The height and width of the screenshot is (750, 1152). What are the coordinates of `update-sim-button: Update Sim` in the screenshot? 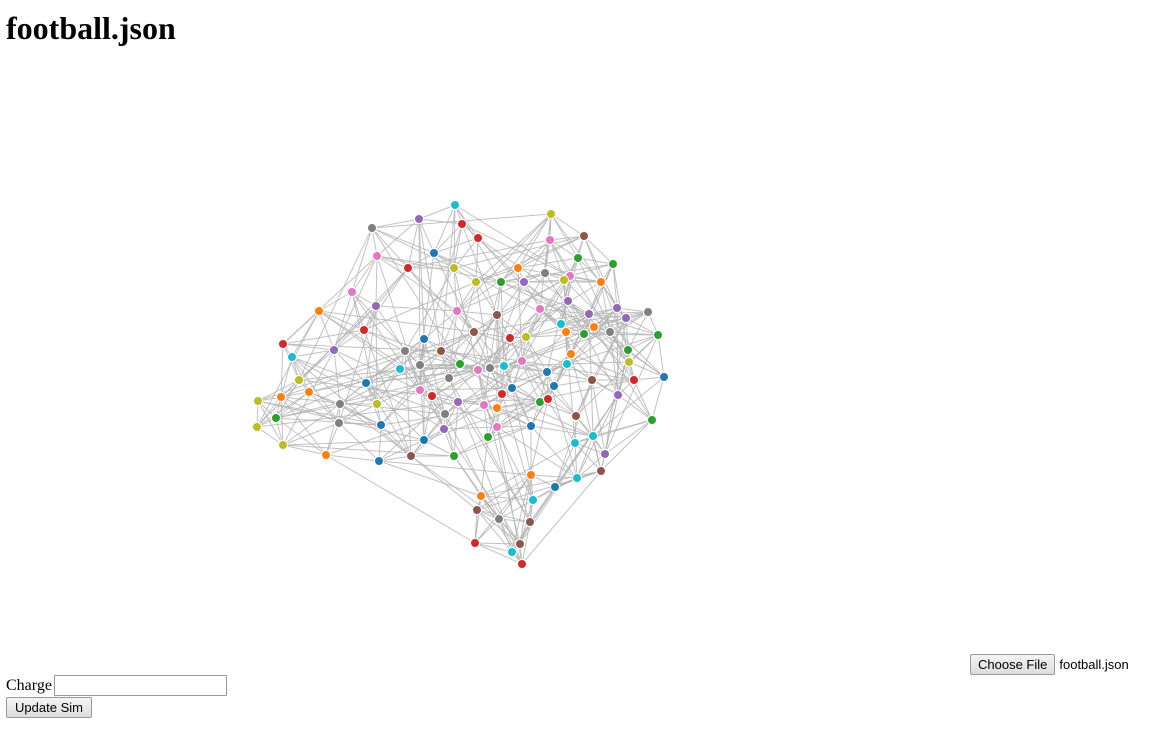 It's located at (49, 707).